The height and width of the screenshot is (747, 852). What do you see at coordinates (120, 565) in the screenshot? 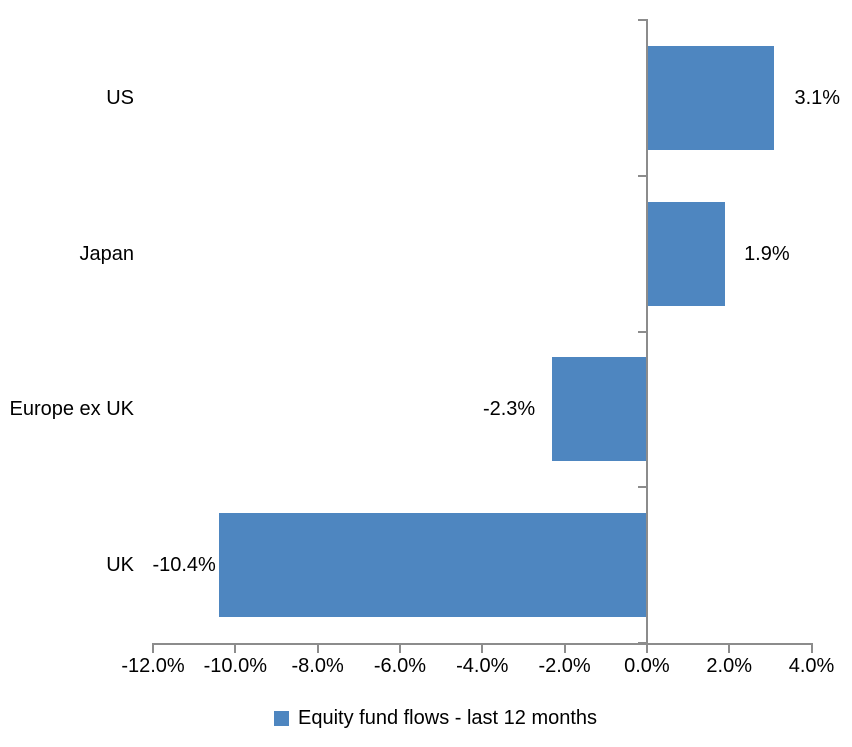
I see `category-label-uk: UK` at bounding box center [120, 565].